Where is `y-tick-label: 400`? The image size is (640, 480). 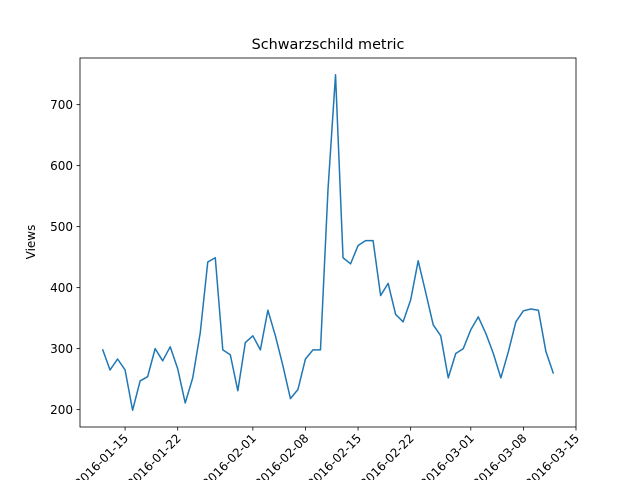
y-tick-label: 400 is located at coordinates (61, 288).